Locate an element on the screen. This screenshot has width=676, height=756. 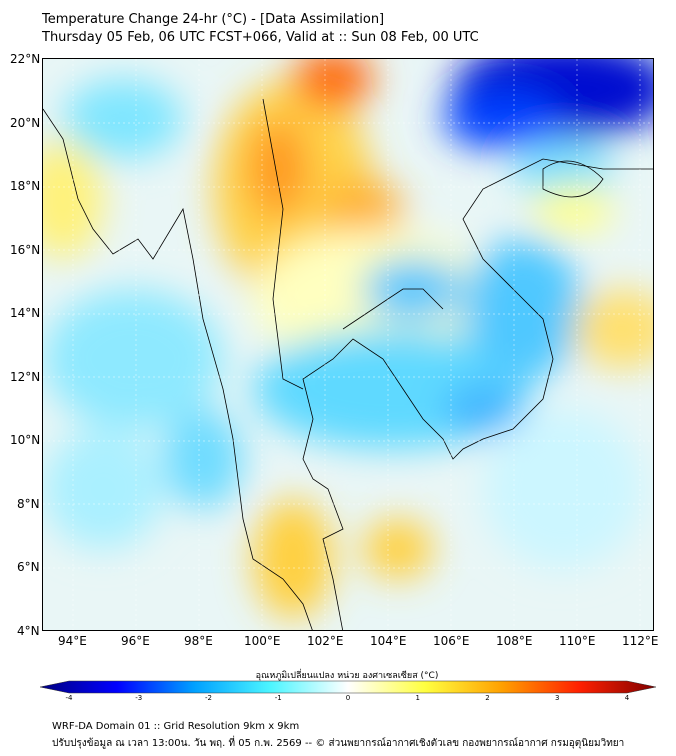
lat-label: 6°N is located at coordinates (28, 567).